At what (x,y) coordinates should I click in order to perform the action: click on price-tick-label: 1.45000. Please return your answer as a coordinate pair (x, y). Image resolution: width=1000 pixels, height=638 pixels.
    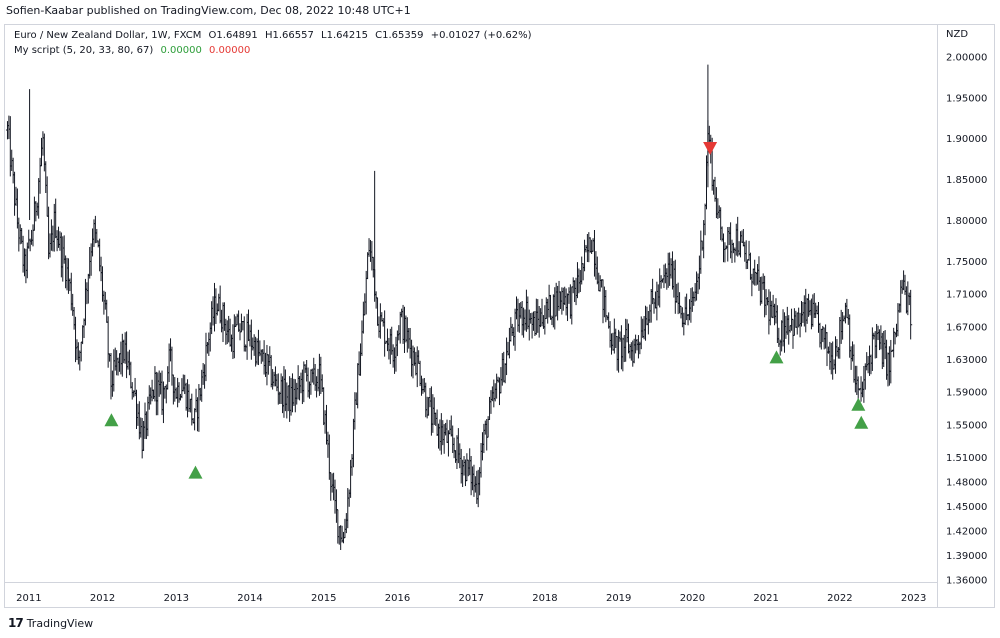
    Looking at the image, I should click on (966, 507).